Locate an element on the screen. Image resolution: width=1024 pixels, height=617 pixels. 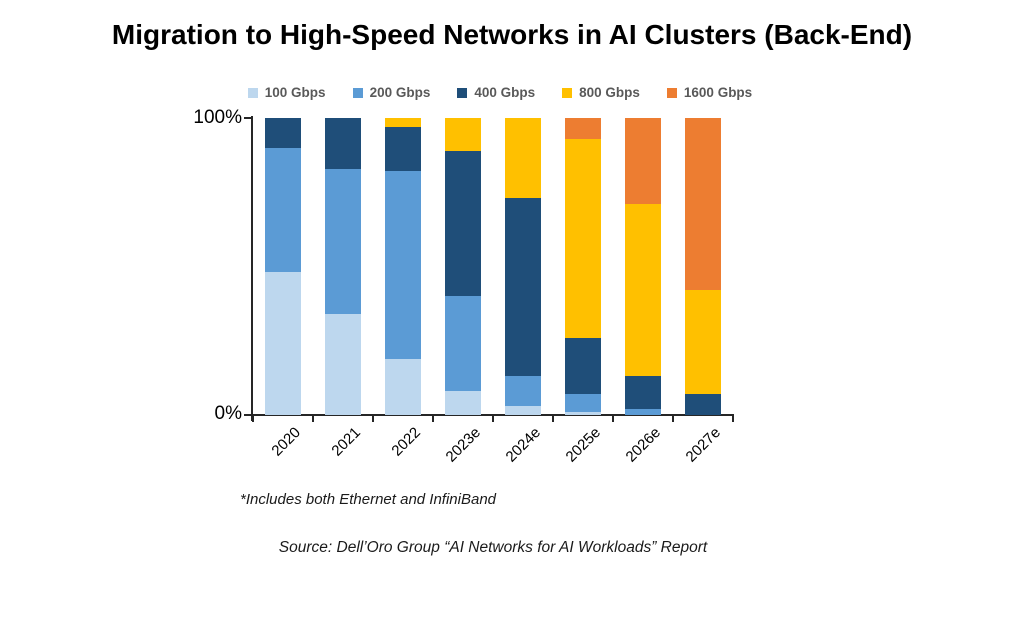
bar-2025e is located at coordinates (583, 266).